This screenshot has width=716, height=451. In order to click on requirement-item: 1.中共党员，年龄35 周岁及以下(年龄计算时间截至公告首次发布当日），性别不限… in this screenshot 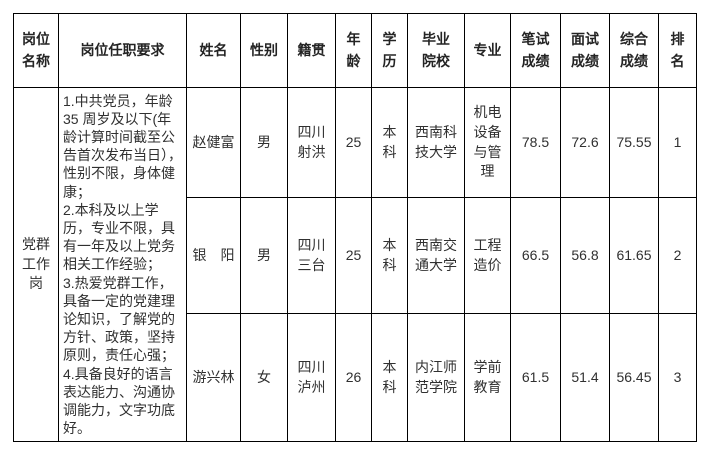, I will do `click(122, 146)`.